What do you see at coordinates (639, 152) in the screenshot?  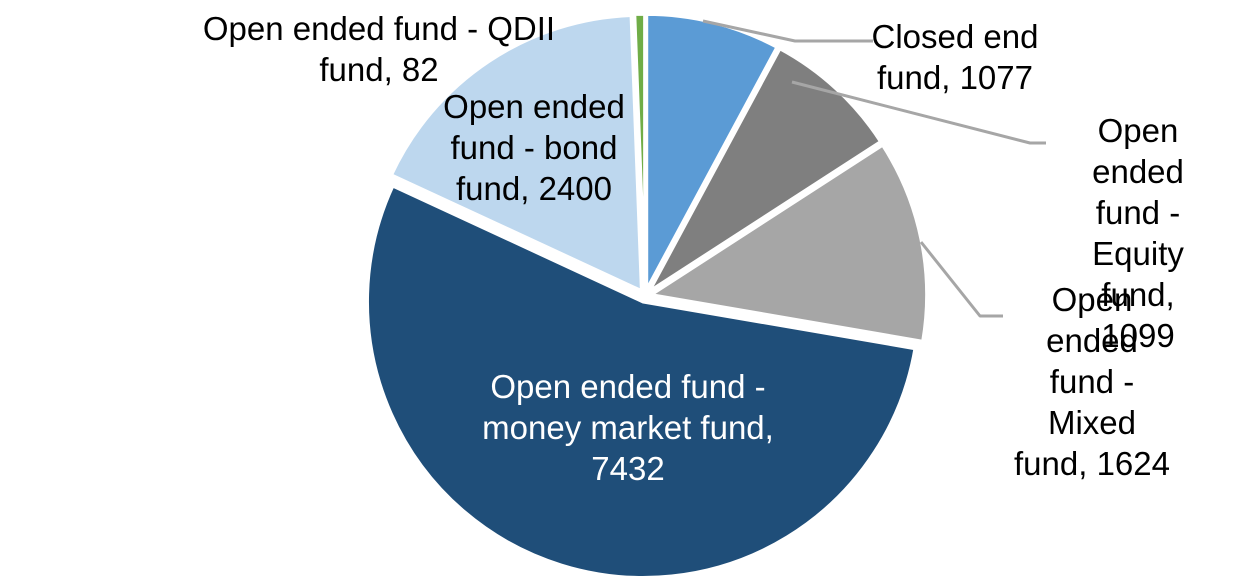 I see `pie-slice-open-ended-fund-qdii-fund` at bounding box center [639, 152].